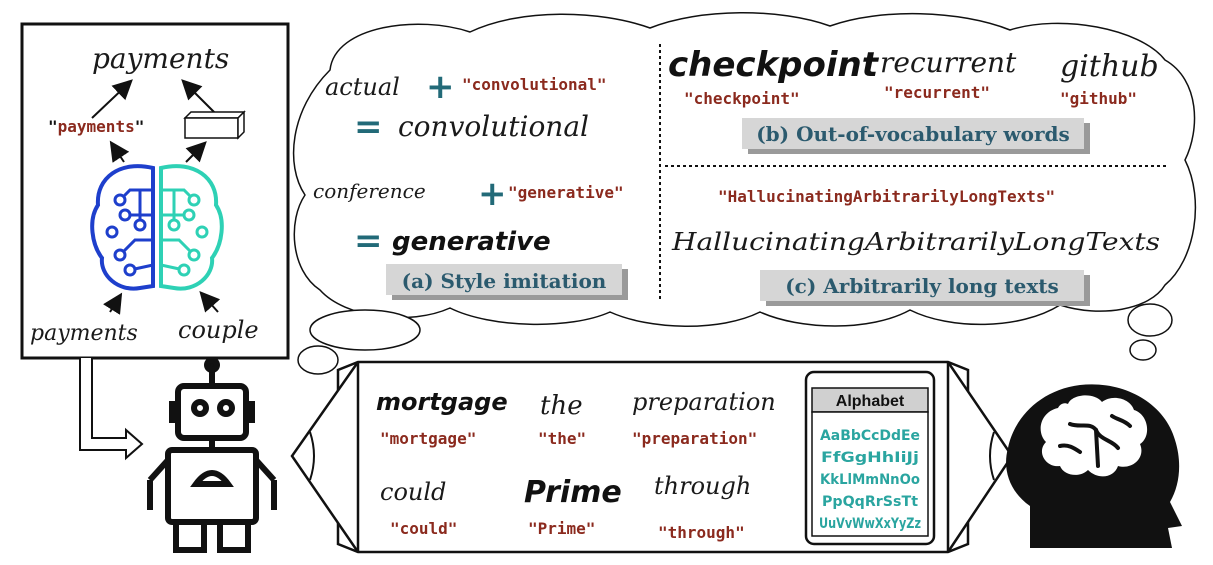  I want to click on style-label-generative: "generative", so click(566, 192).